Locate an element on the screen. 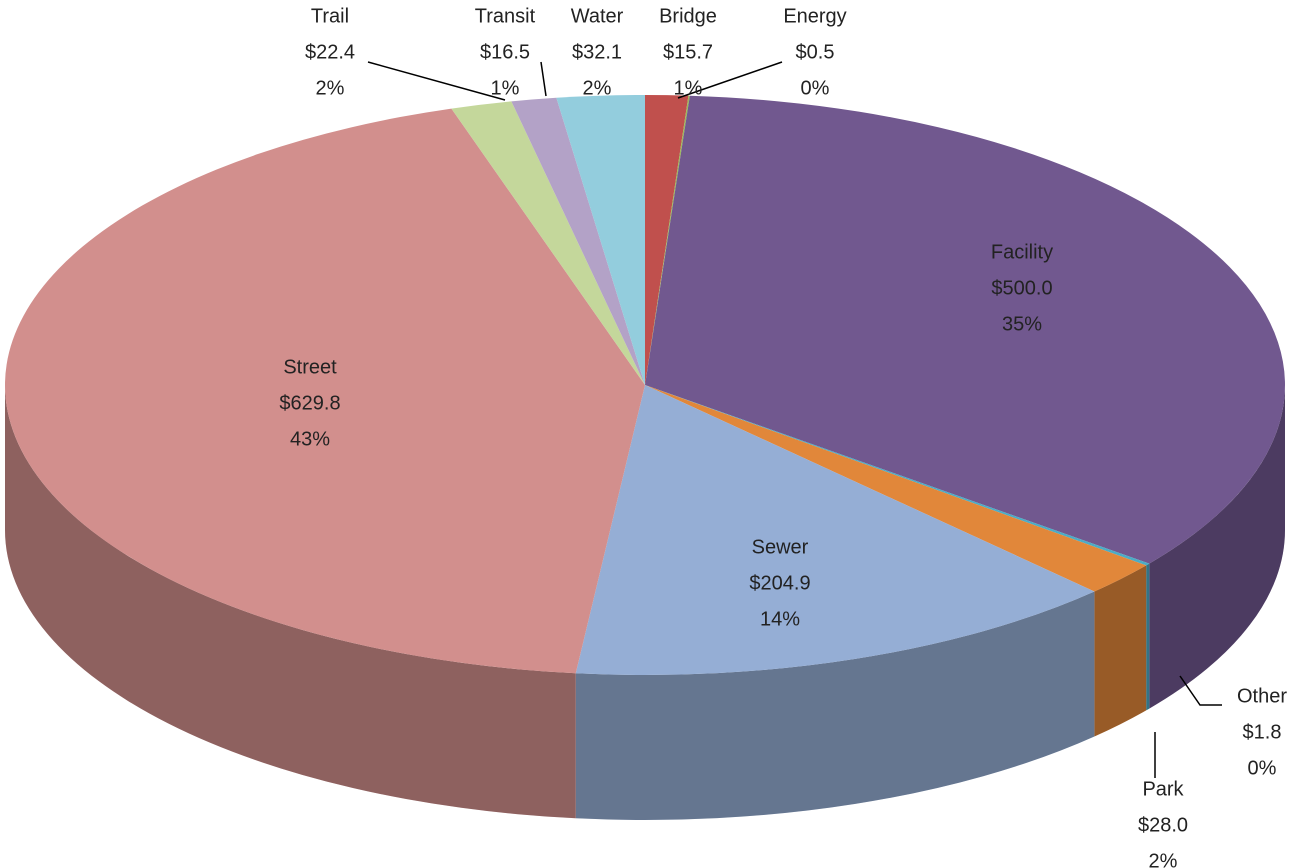  value-label: $500.0 is located at coordinates (1021, 288).